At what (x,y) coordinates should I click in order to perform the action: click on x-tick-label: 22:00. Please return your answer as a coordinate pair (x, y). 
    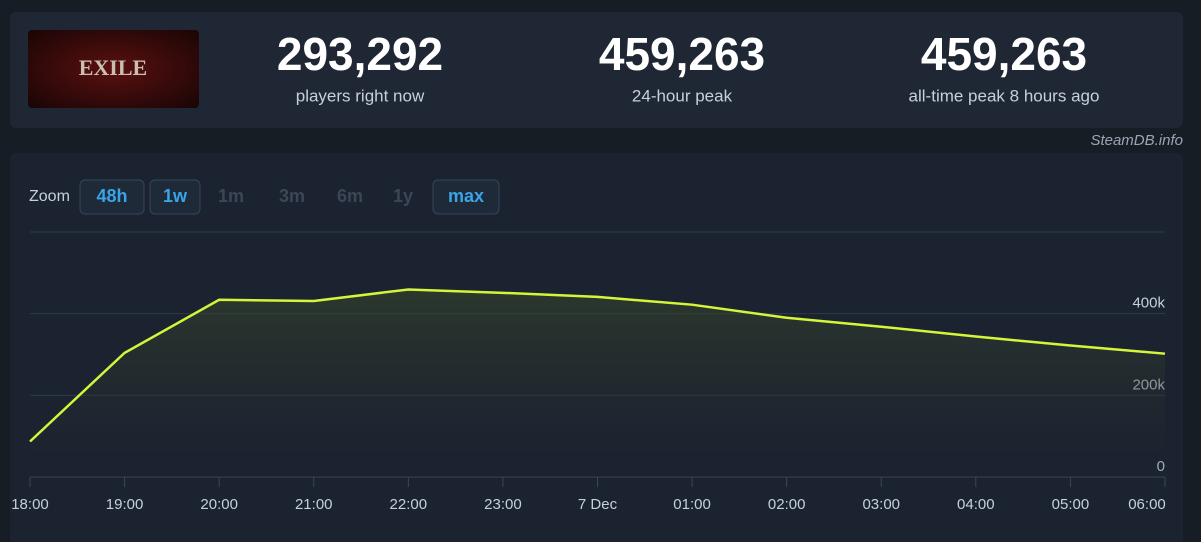
    Looking at the image, I should click on (409, 504).